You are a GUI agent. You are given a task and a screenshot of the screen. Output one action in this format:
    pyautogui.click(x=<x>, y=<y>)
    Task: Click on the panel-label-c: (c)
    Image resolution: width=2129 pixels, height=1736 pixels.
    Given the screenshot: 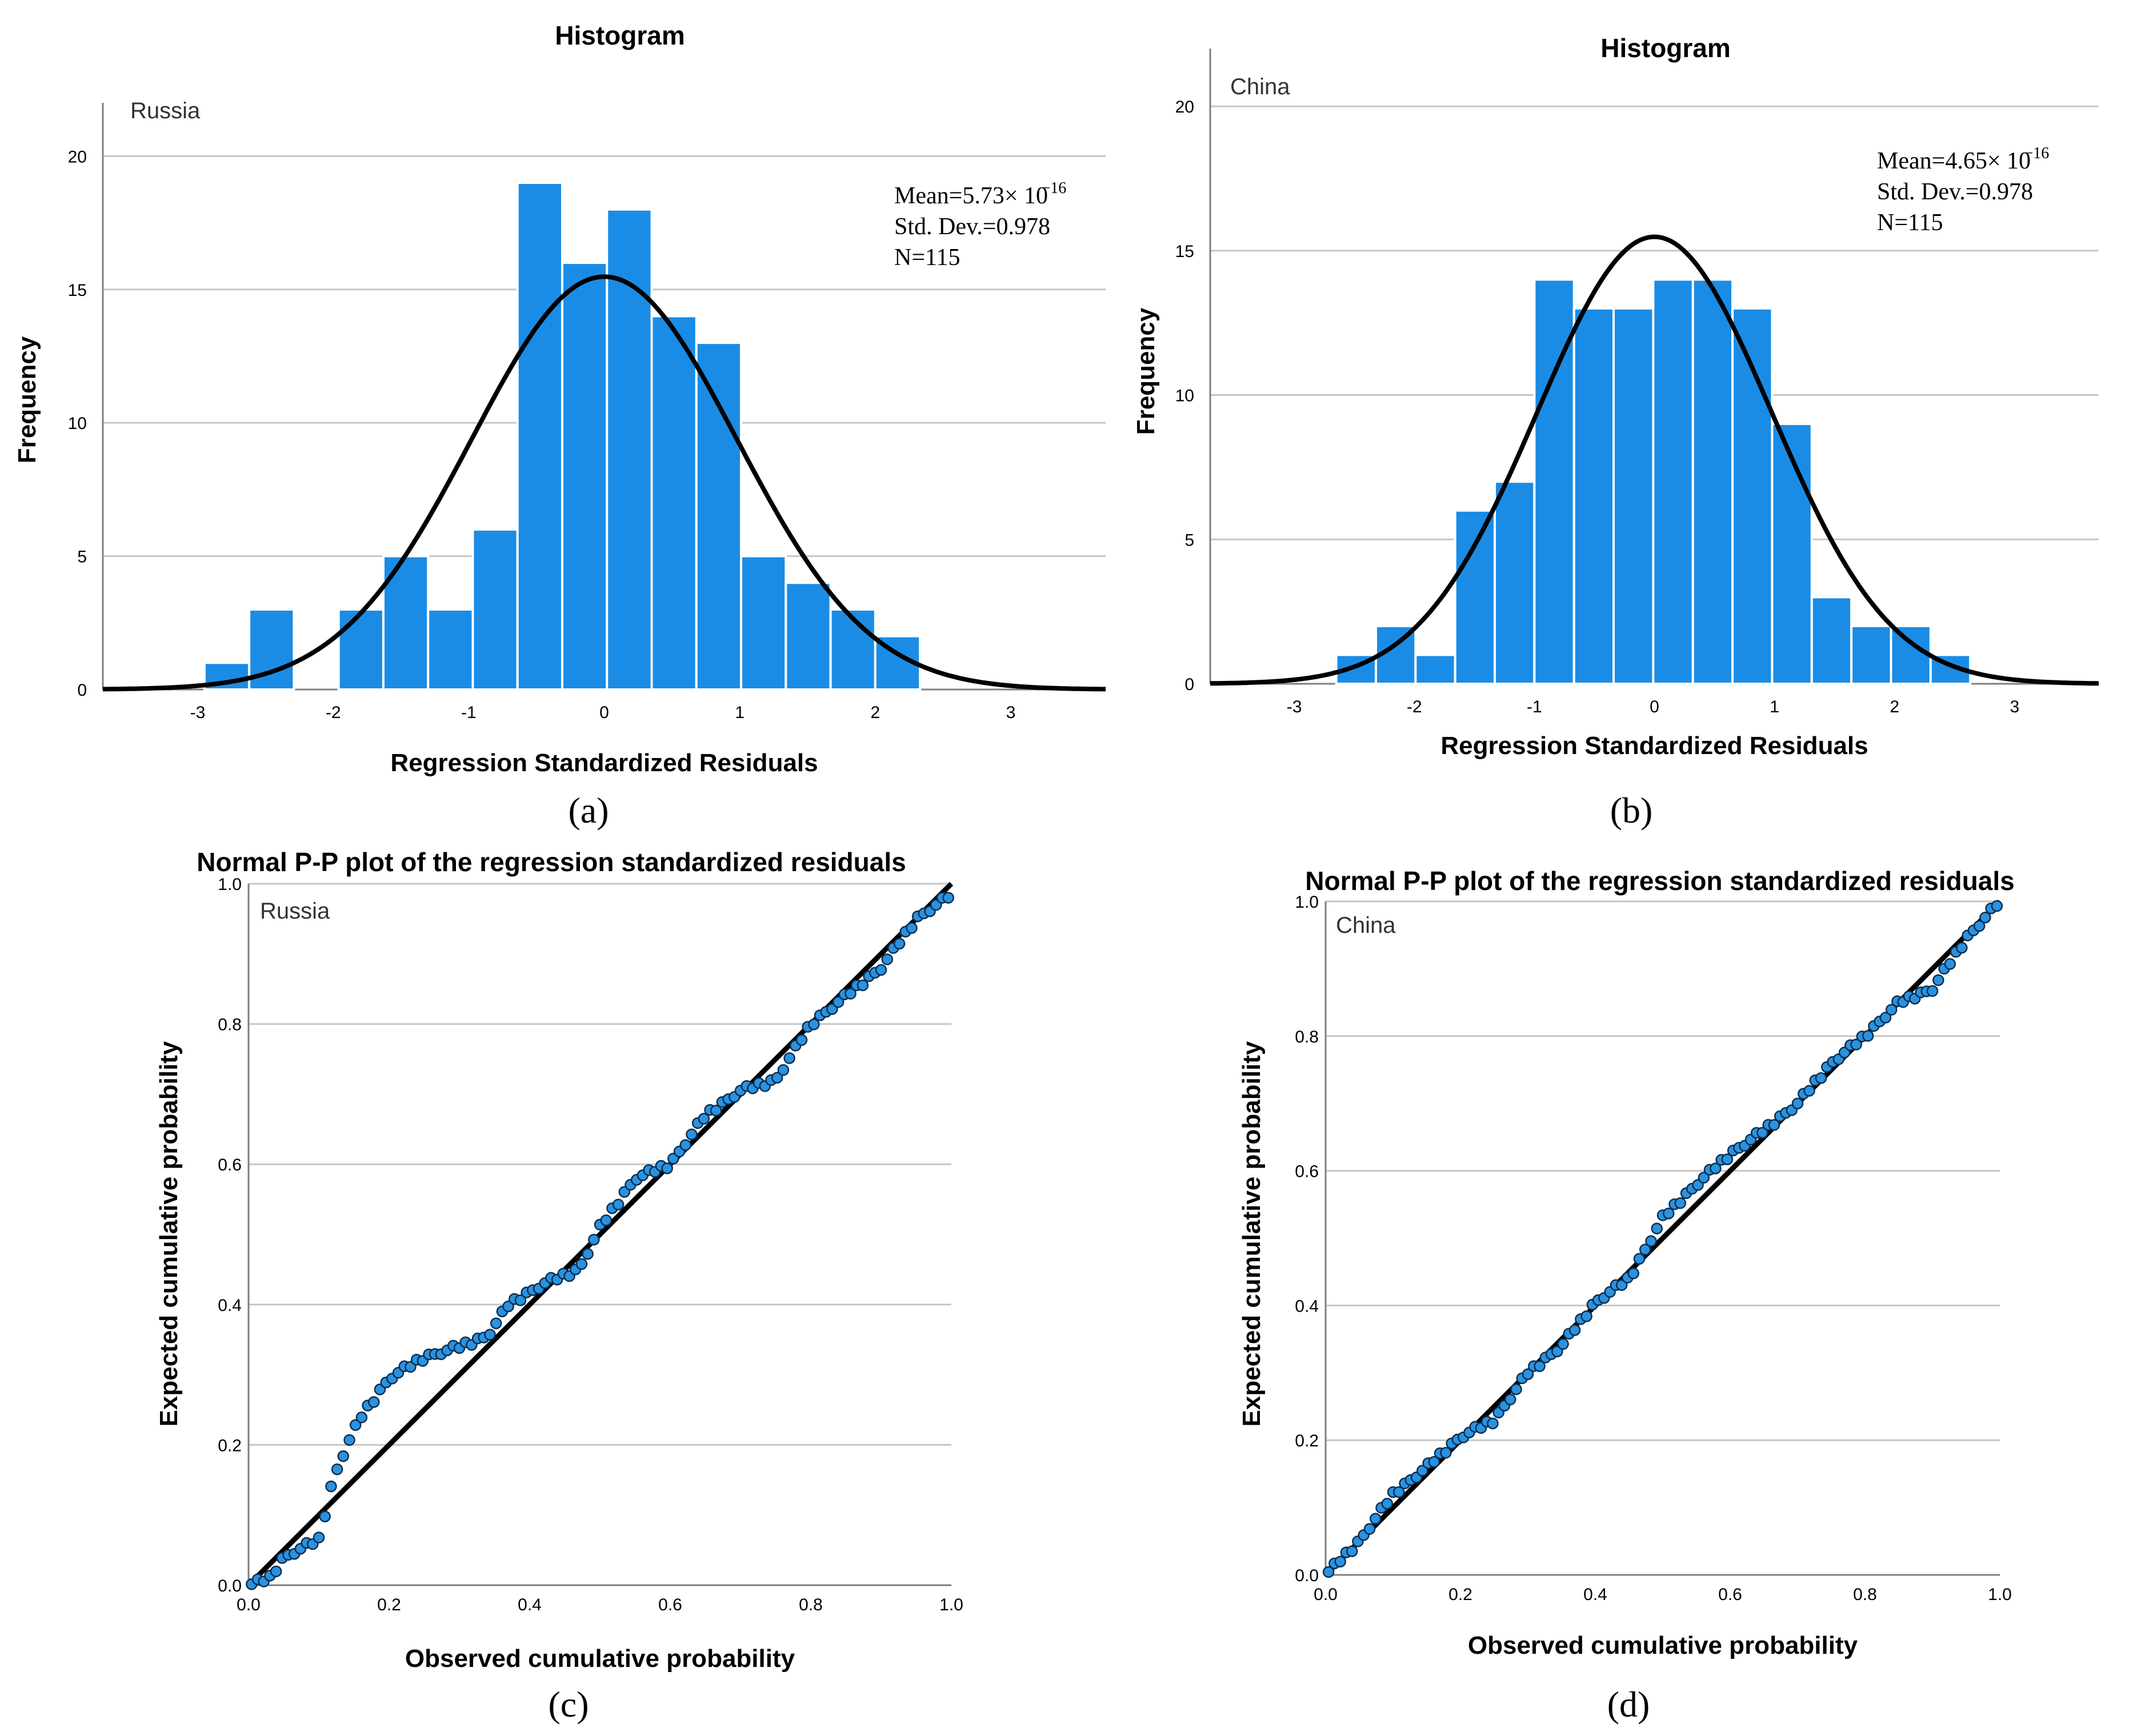 What is the action you would take?
    pyautogui.click(x=568, y=1704)
    